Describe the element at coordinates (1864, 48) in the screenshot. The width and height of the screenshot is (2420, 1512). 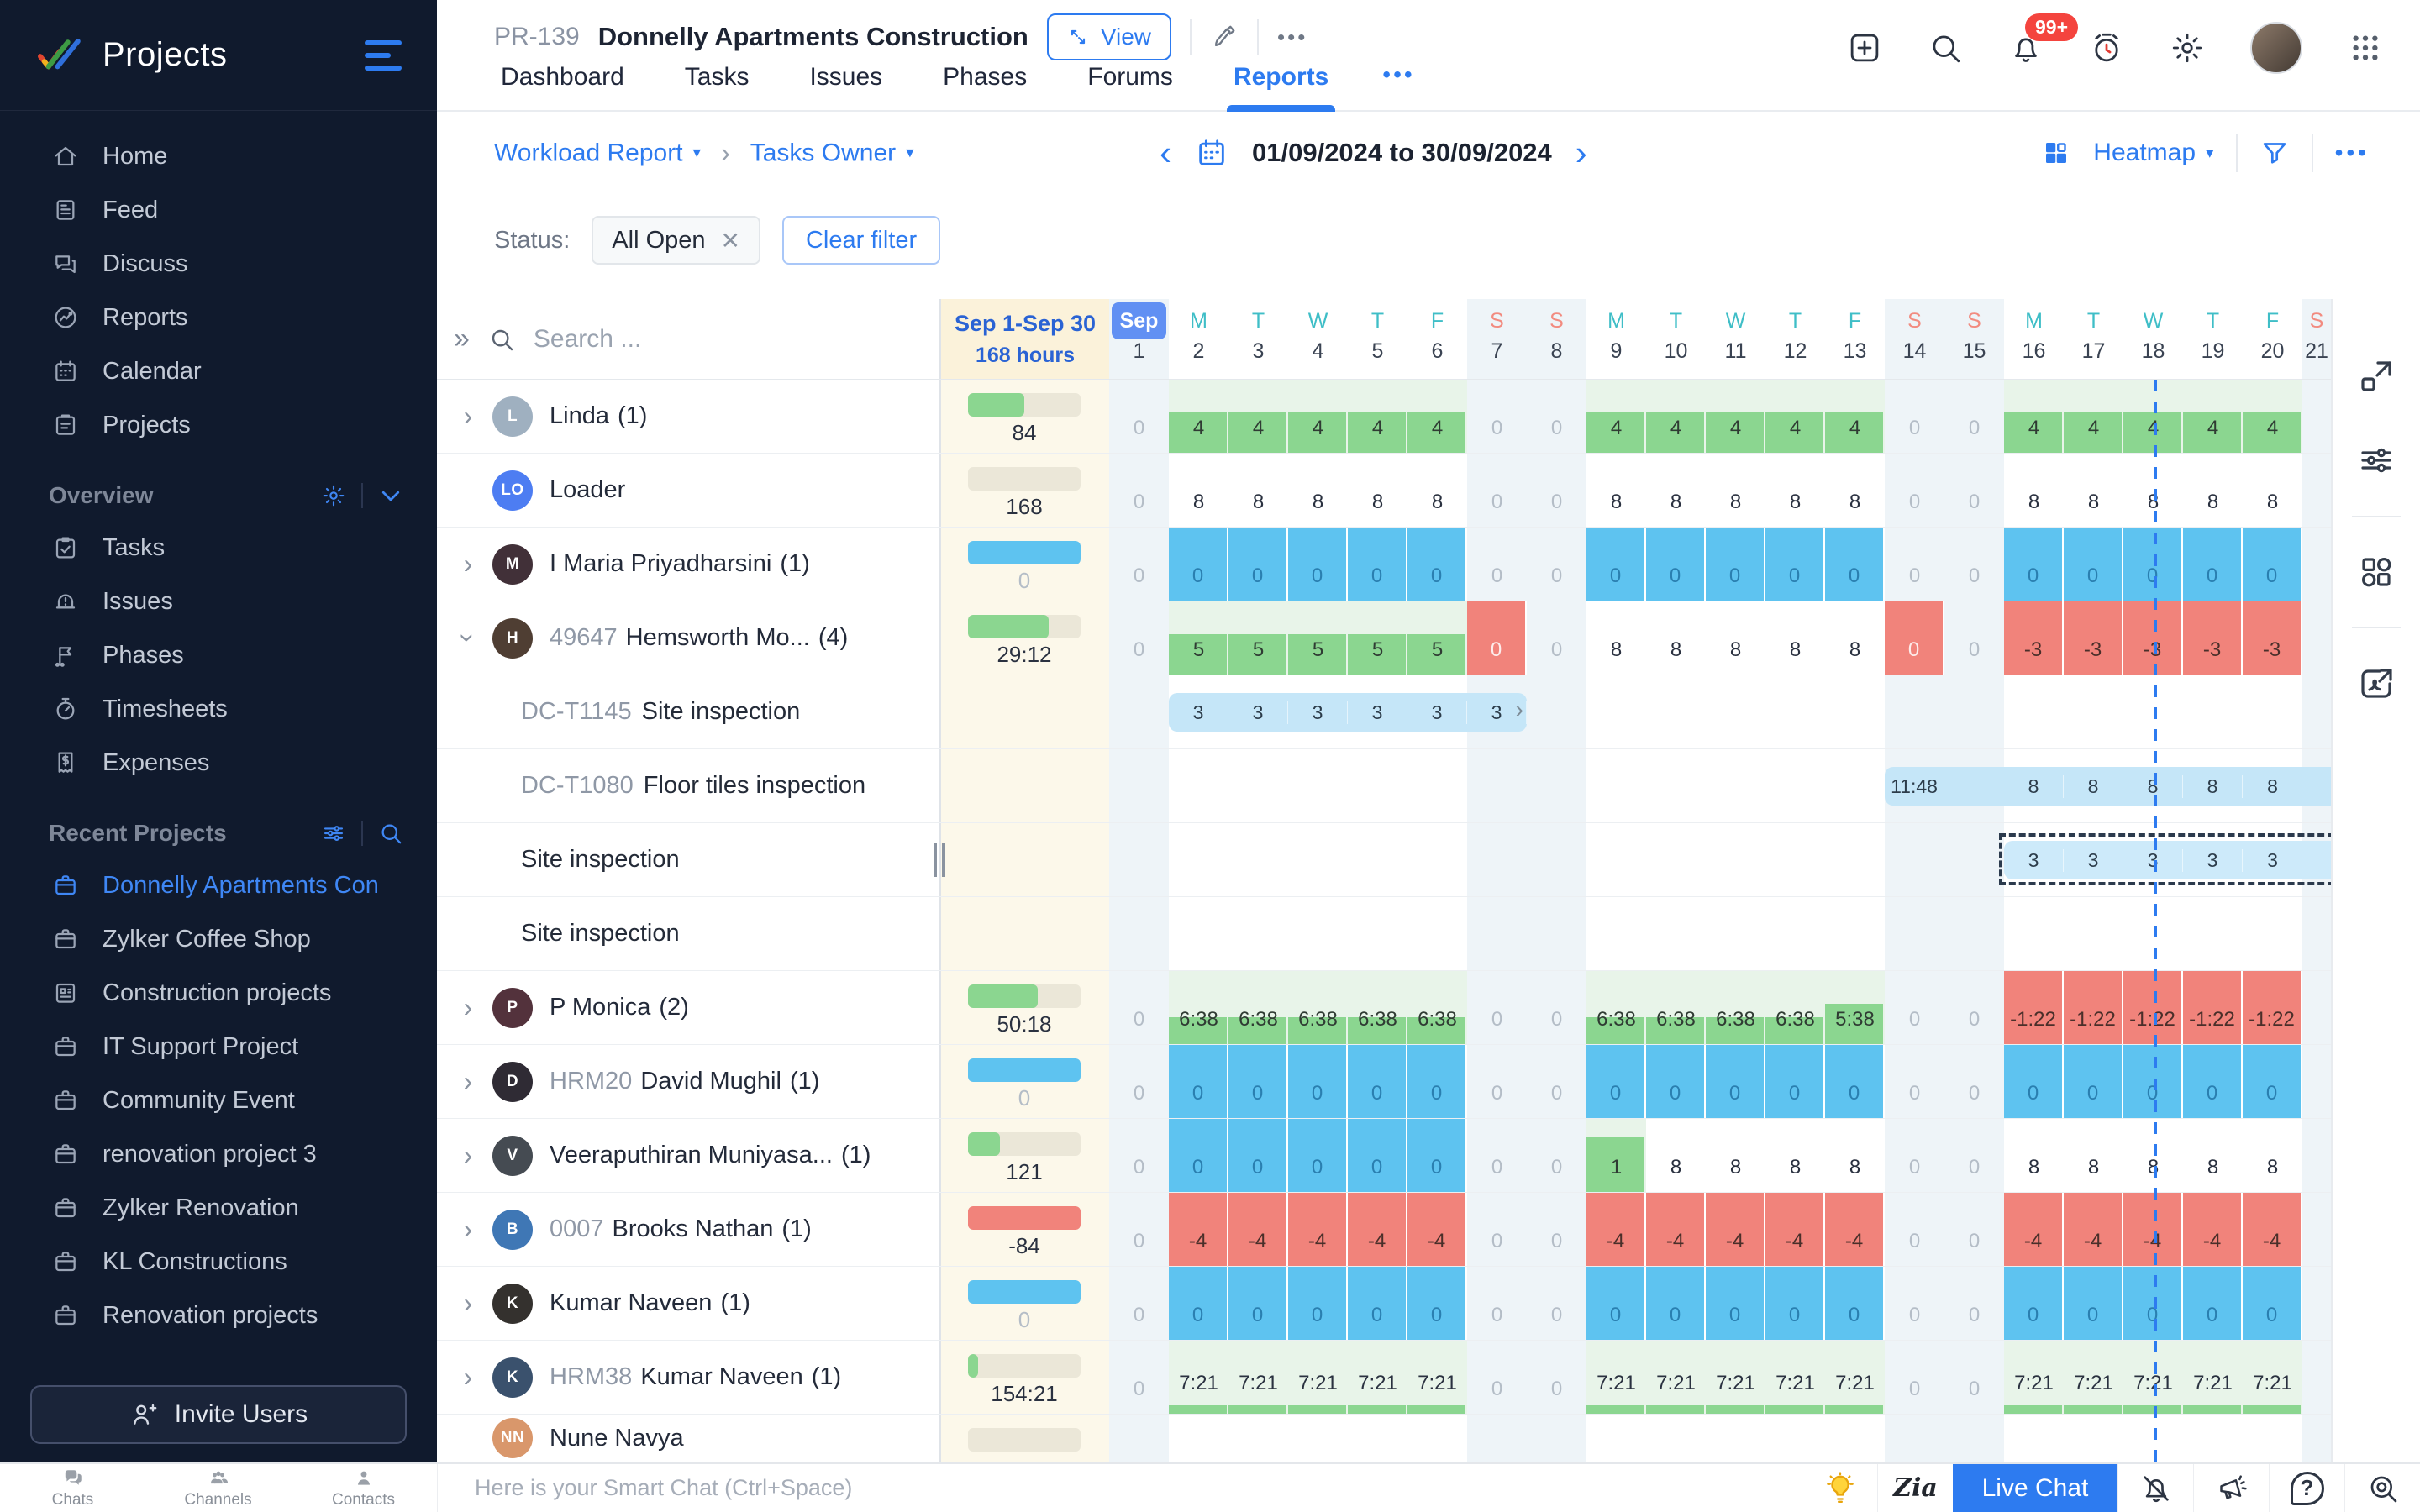
I see `add-new-icon` at that location.